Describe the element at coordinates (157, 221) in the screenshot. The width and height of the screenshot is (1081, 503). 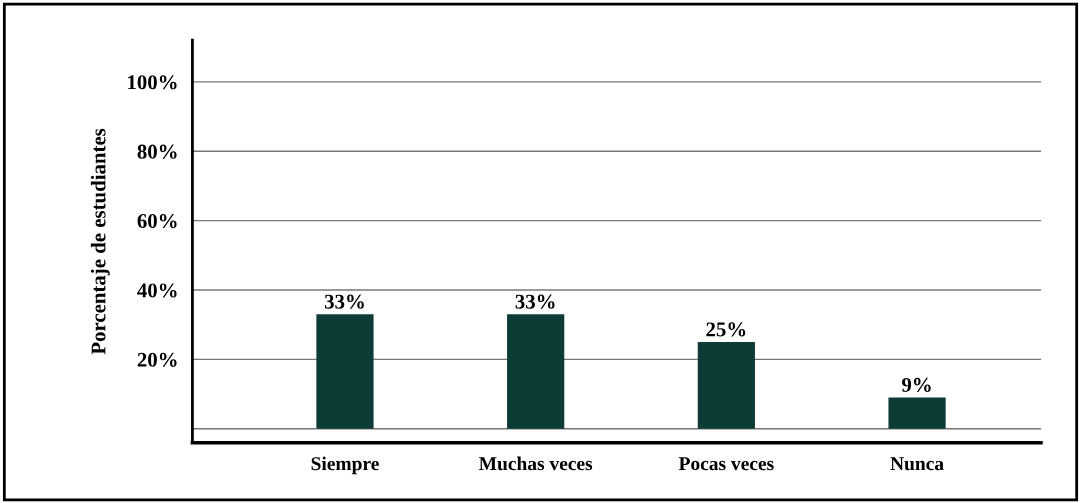
I see `y-tick-label: 60%` at that location.